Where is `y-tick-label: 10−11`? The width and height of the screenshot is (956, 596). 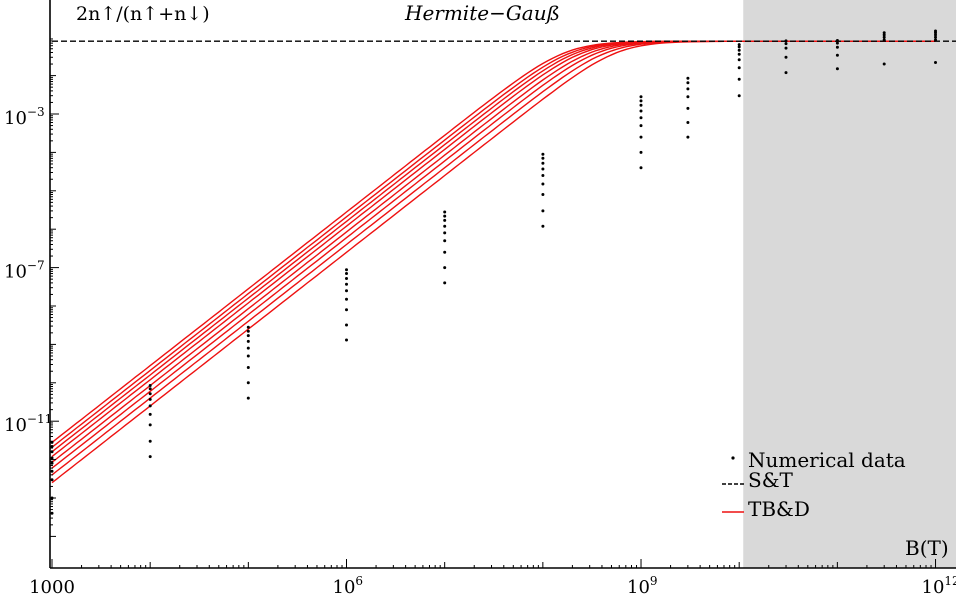
y-tick-label: 10−11 is located at coordinates (28, 424).